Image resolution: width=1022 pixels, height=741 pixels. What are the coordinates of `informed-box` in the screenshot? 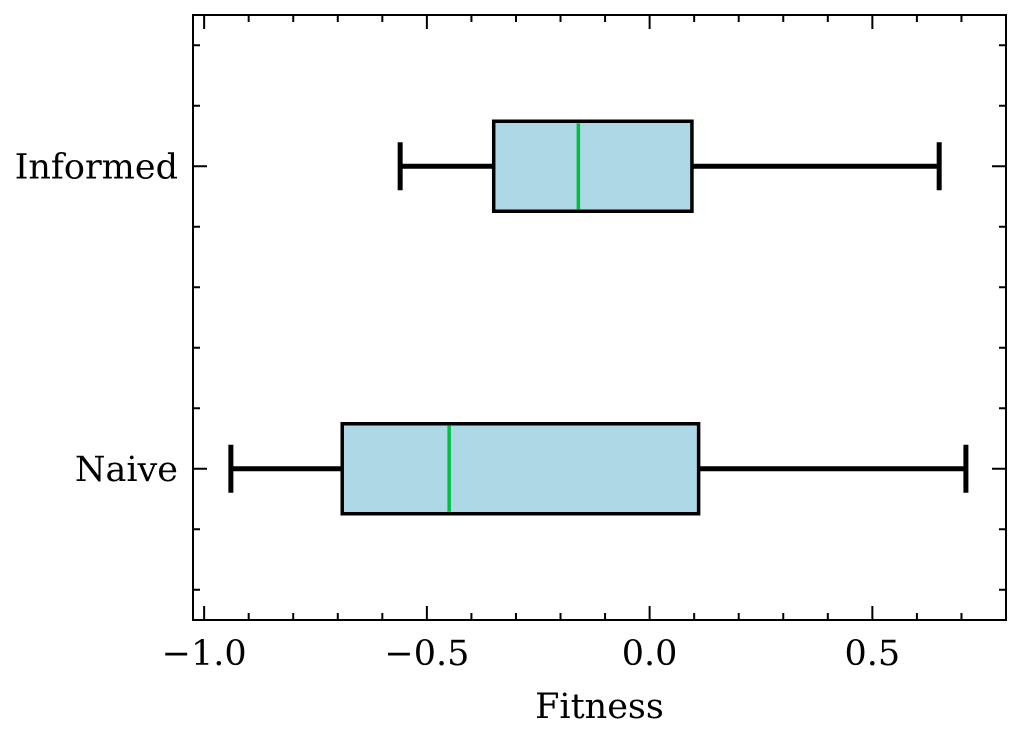 It's located at (592, 166).